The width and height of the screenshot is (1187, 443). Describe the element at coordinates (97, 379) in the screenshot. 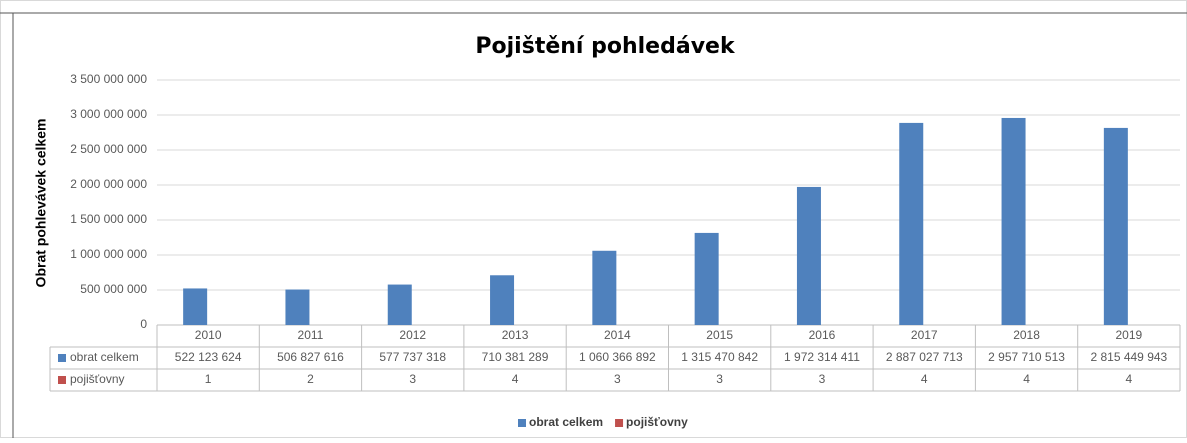

I see `table-row-label: pojišťovny` at that location.